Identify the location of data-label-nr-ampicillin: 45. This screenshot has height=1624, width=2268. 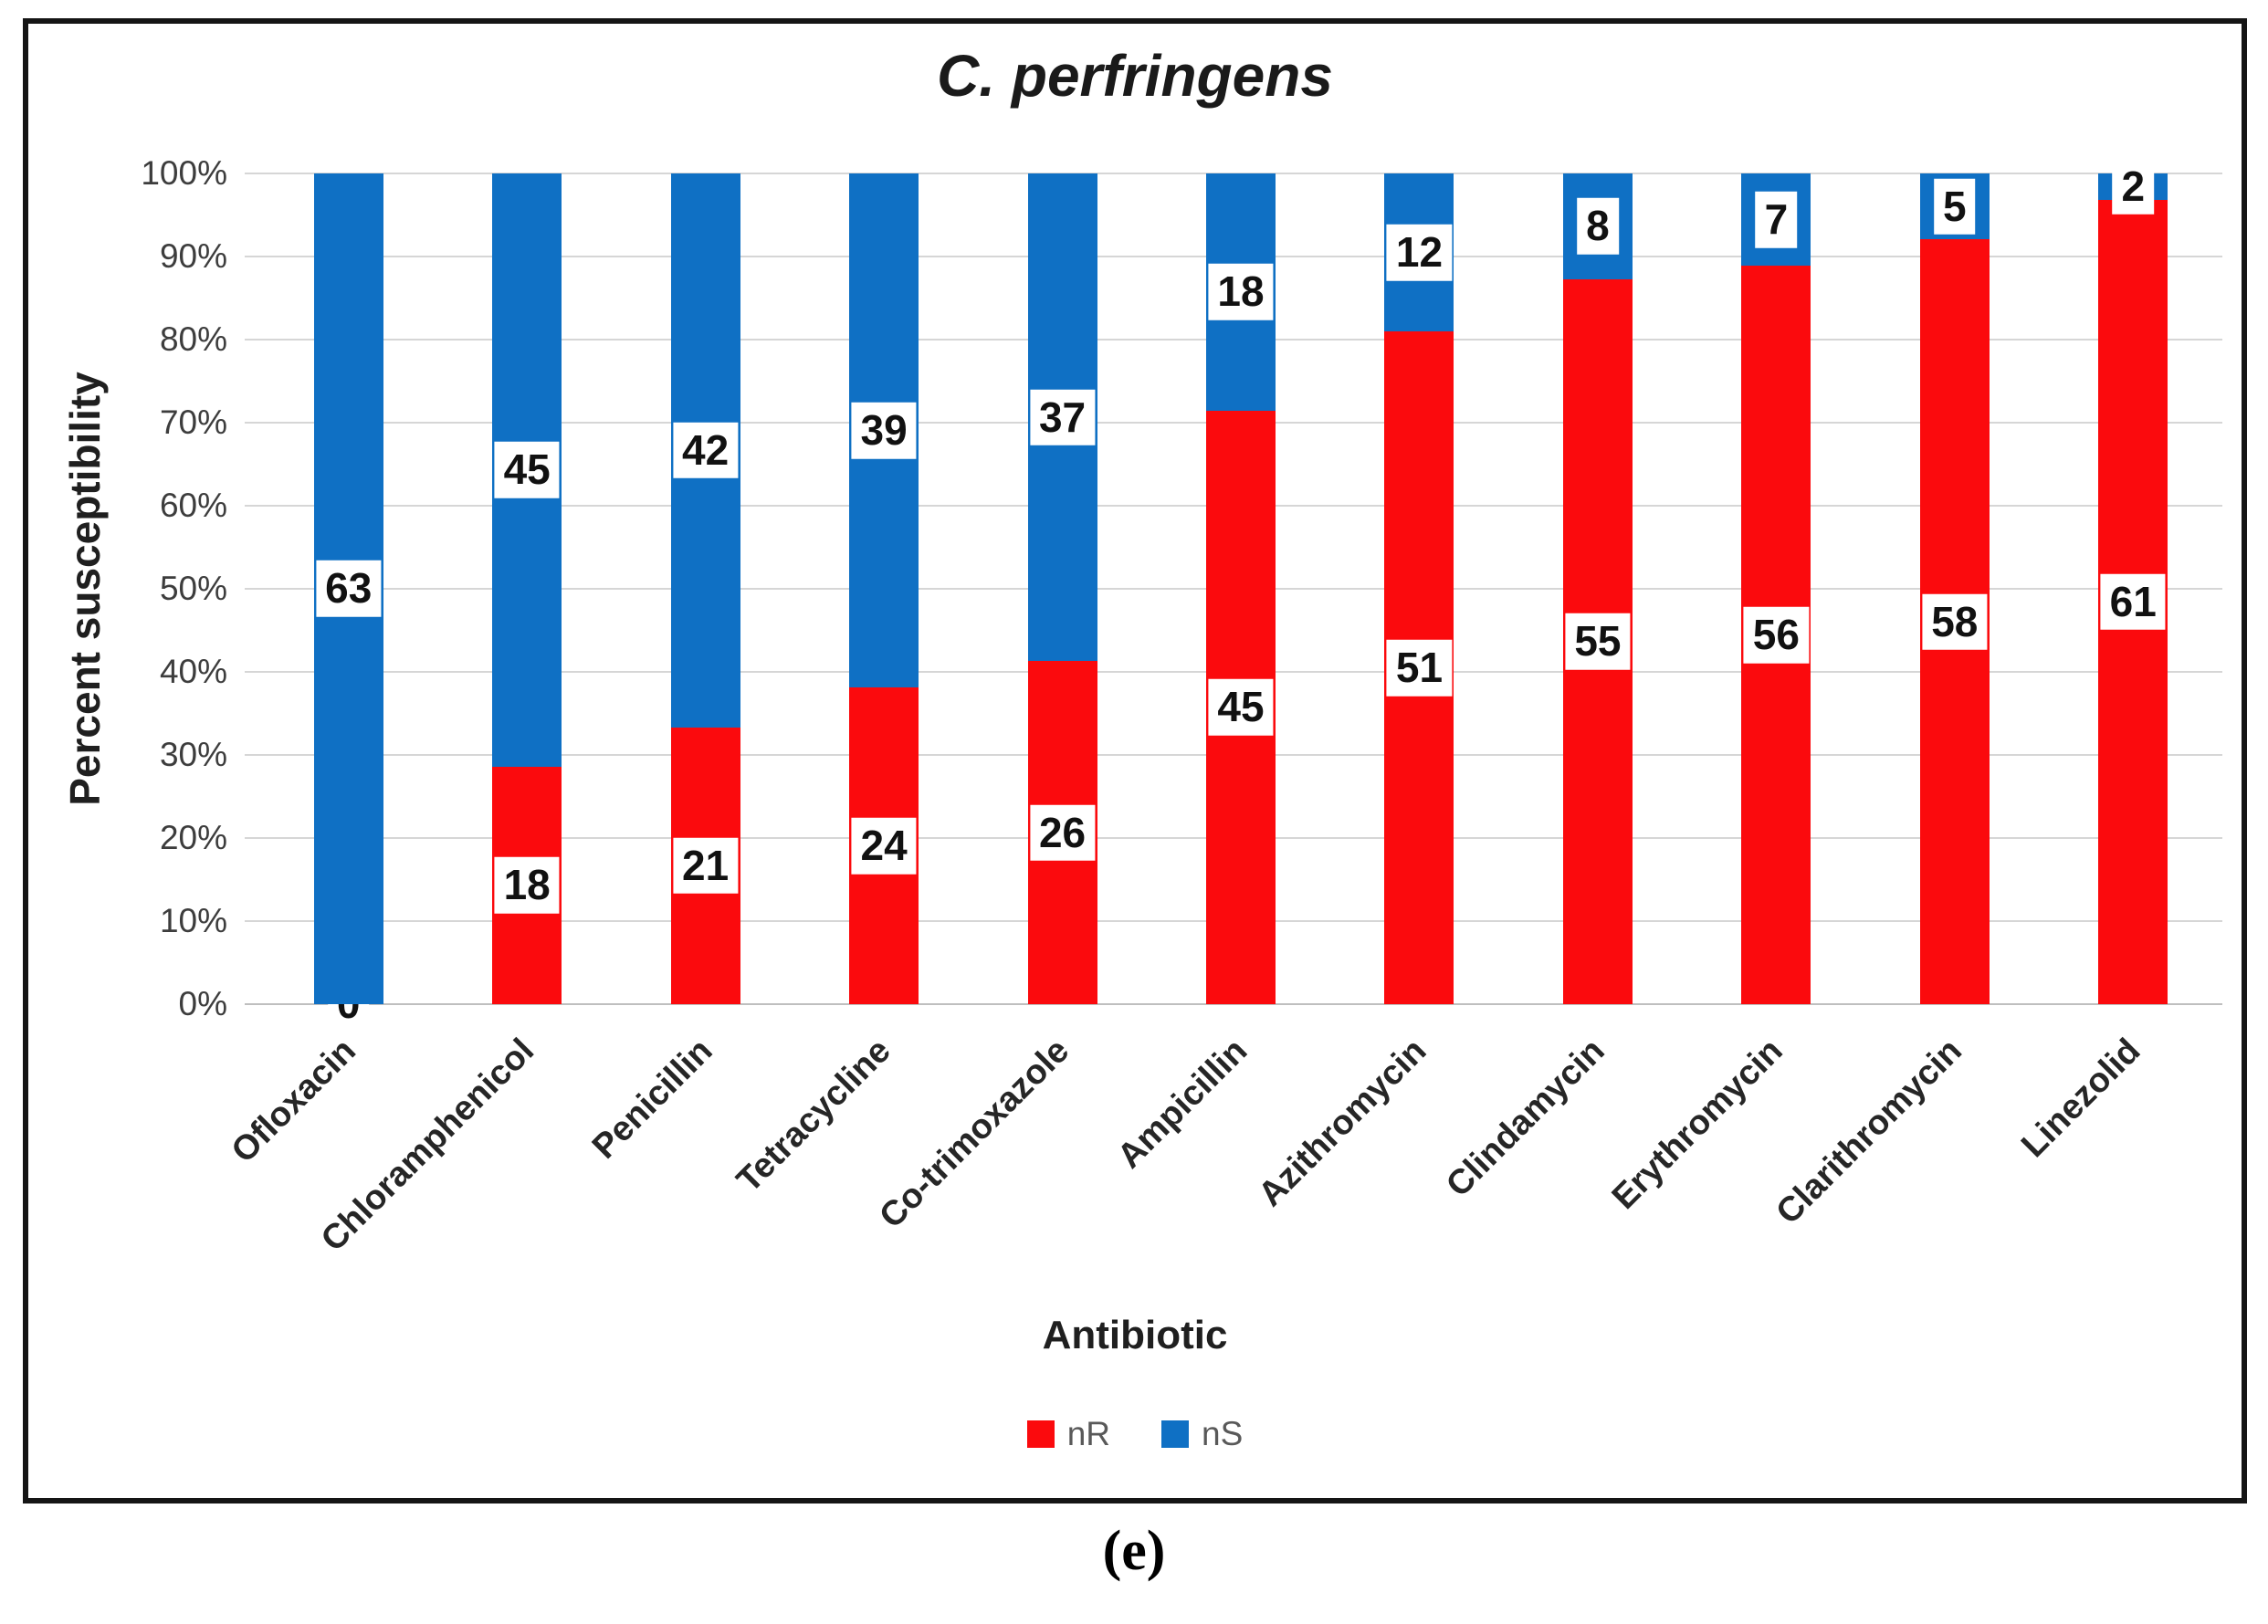
(1241, 707).